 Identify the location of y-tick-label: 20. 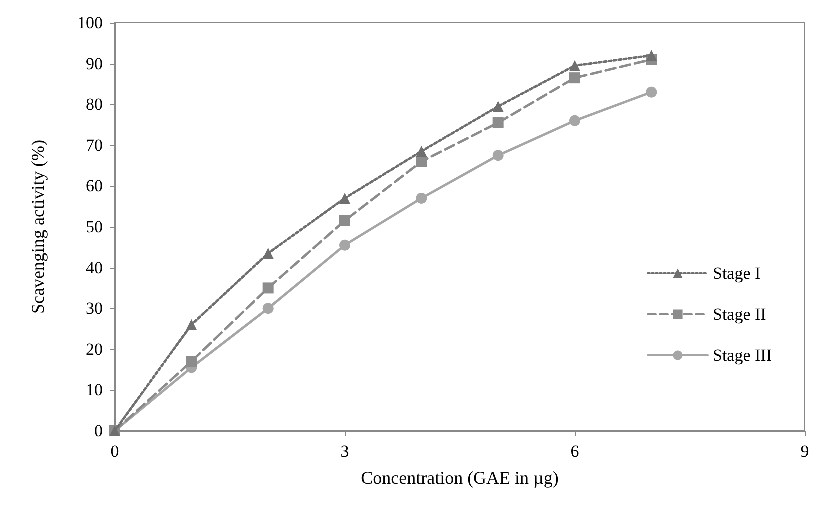
(94, 349).